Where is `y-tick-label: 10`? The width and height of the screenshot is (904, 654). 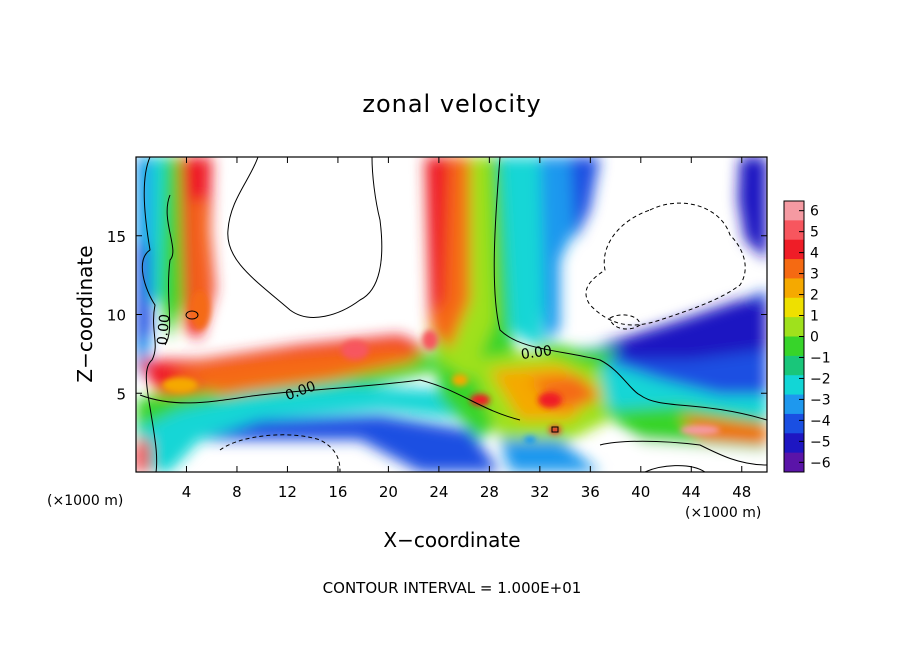
y-tick-label: 10 is located at coordinates (116, 316).